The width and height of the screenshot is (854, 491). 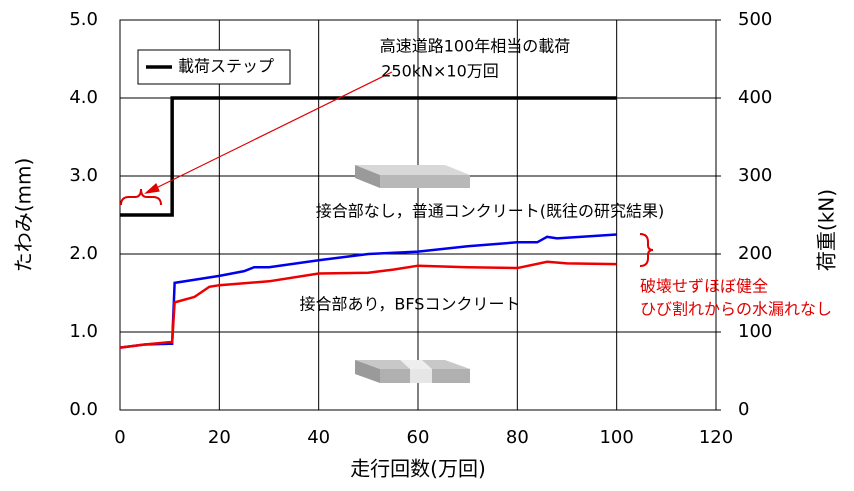 I want to click on y-tick-label: 0.0, so click(x=83, y=409).